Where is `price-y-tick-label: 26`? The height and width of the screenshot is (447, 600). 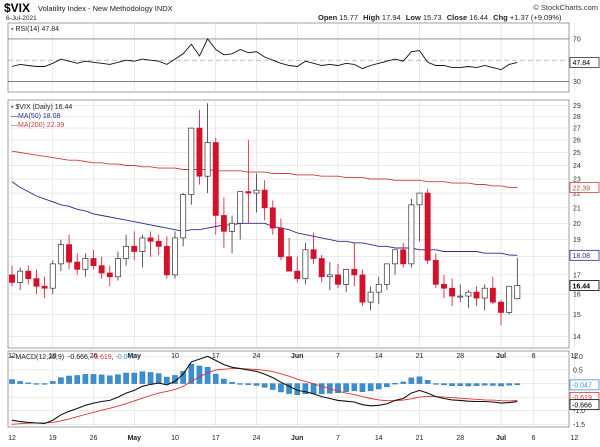
price-y-tick-label: 26 is located at coordinates (577, 141).